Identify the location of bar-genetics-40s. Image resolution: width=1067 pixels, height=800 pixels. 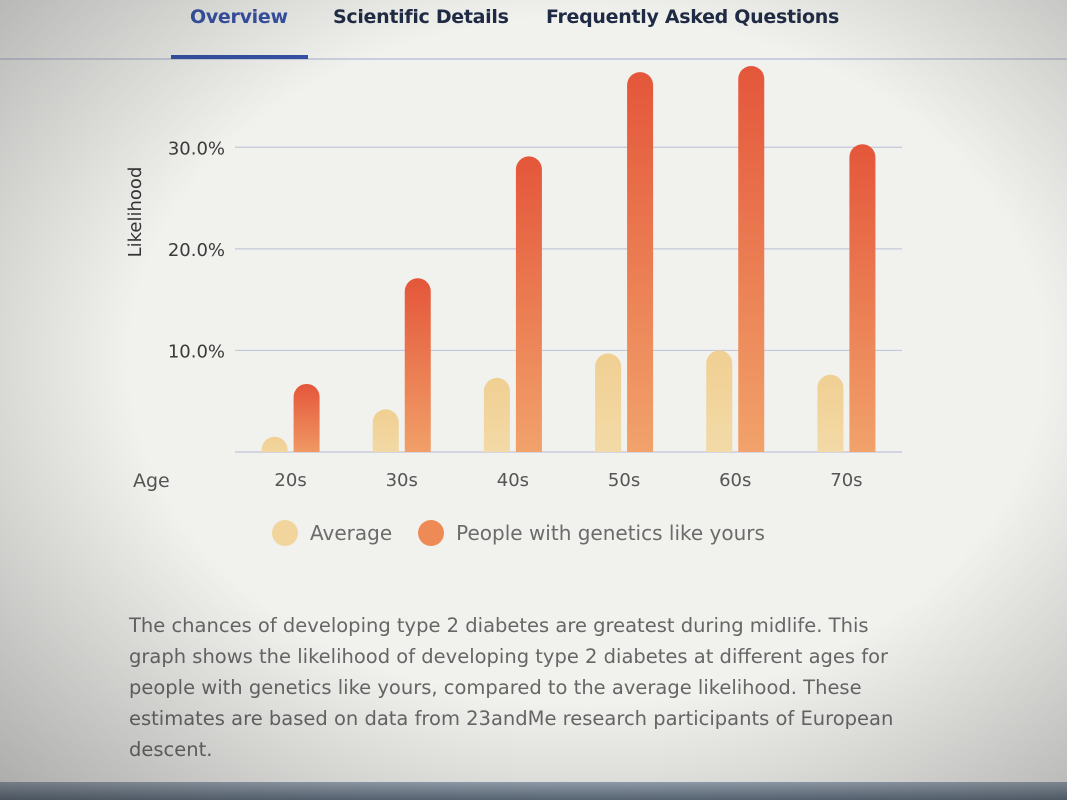
(528, 304).